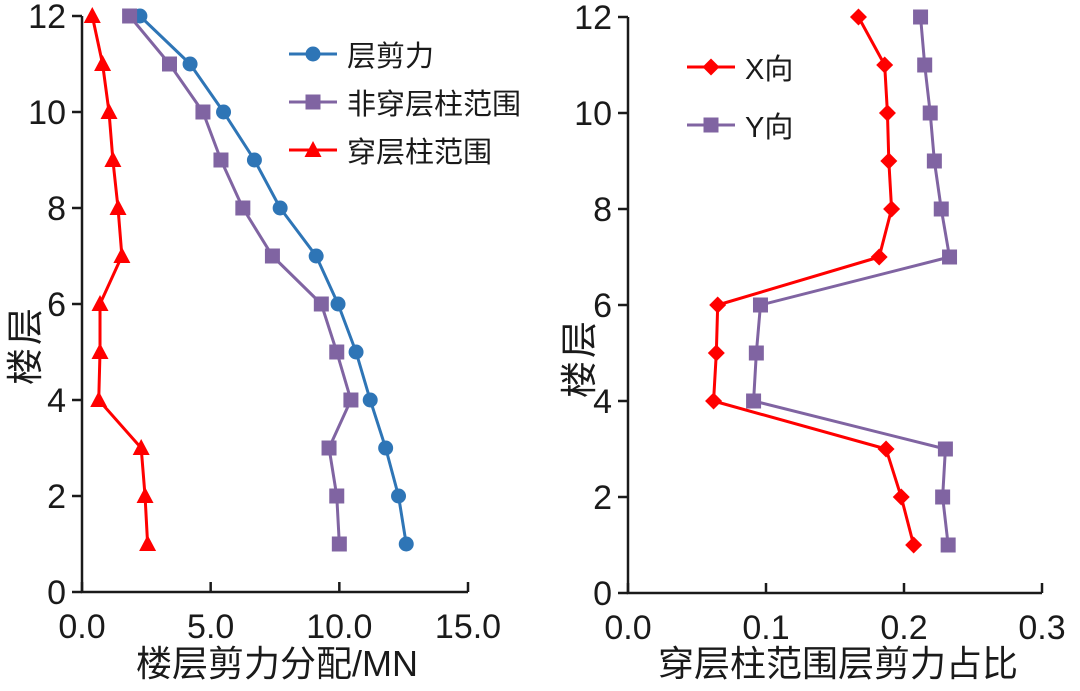 The height and width of the screenshot is (691, 1080). I want to click on chart-0-x-axis-ticks: 0.0 5.0 10.0 15.0, so click(279, 614).